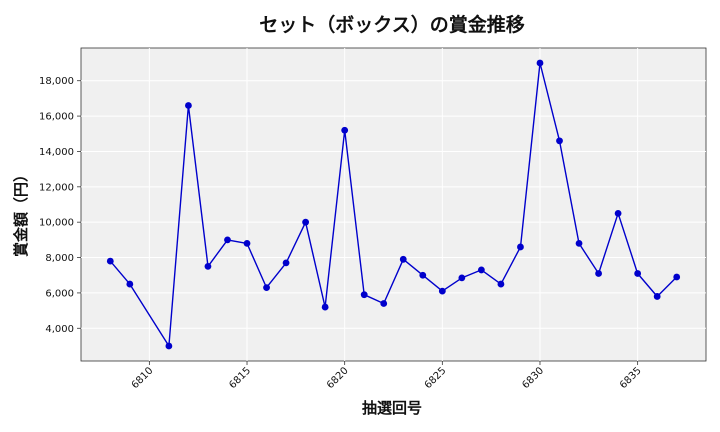  Describe the element at coordinates (59, 293) in the screenshot. I see `y-tick-label: 6,000` at that location.